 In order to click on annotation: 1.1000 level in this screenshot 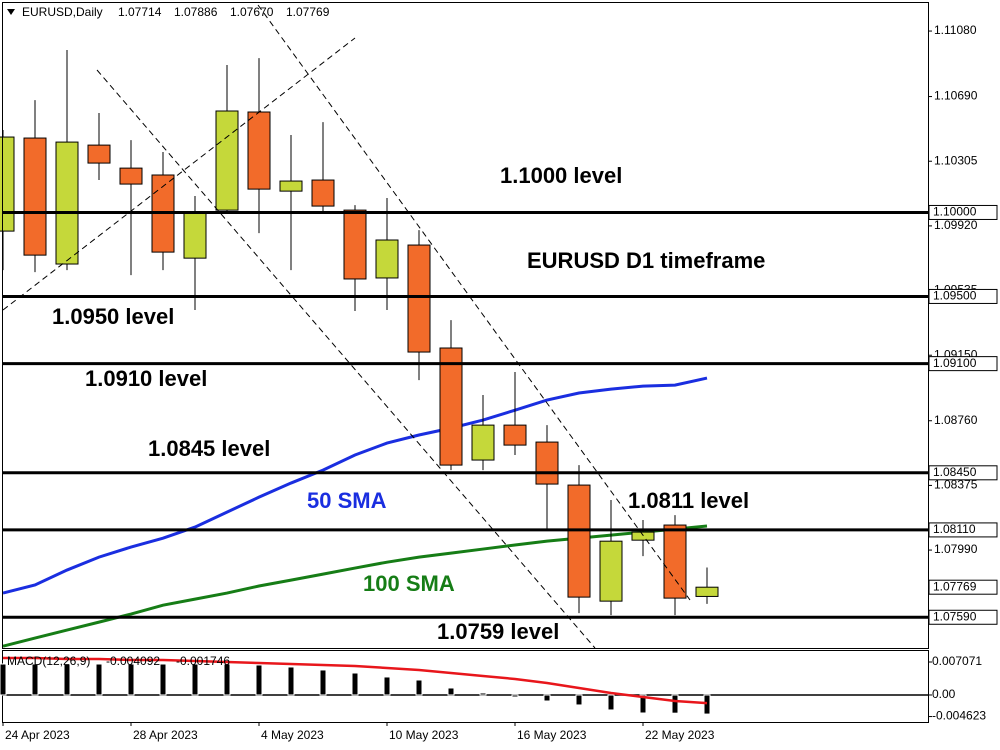, I will do `click(561, 175)`.